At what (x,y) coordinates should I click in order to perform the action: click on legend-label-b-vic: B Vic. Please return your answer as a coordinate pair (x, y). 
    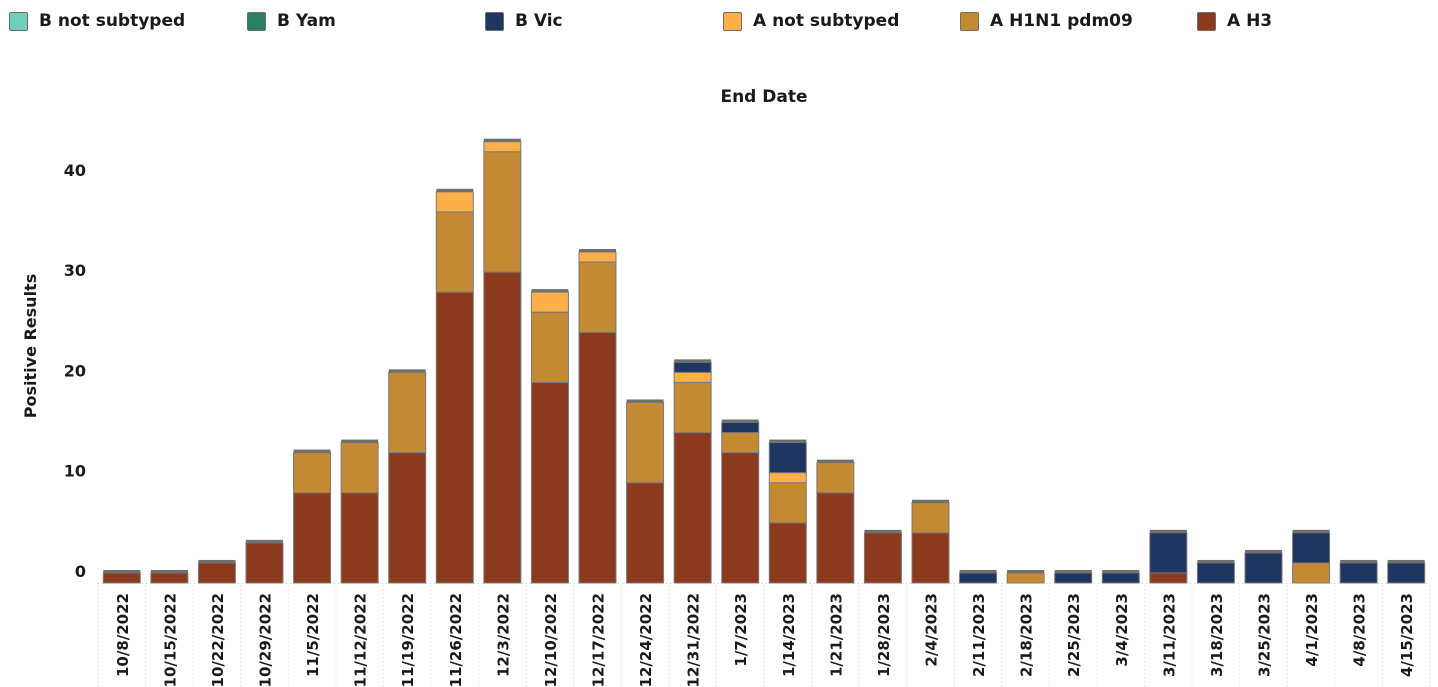
    Looking at the image, I should click on (539, 21).